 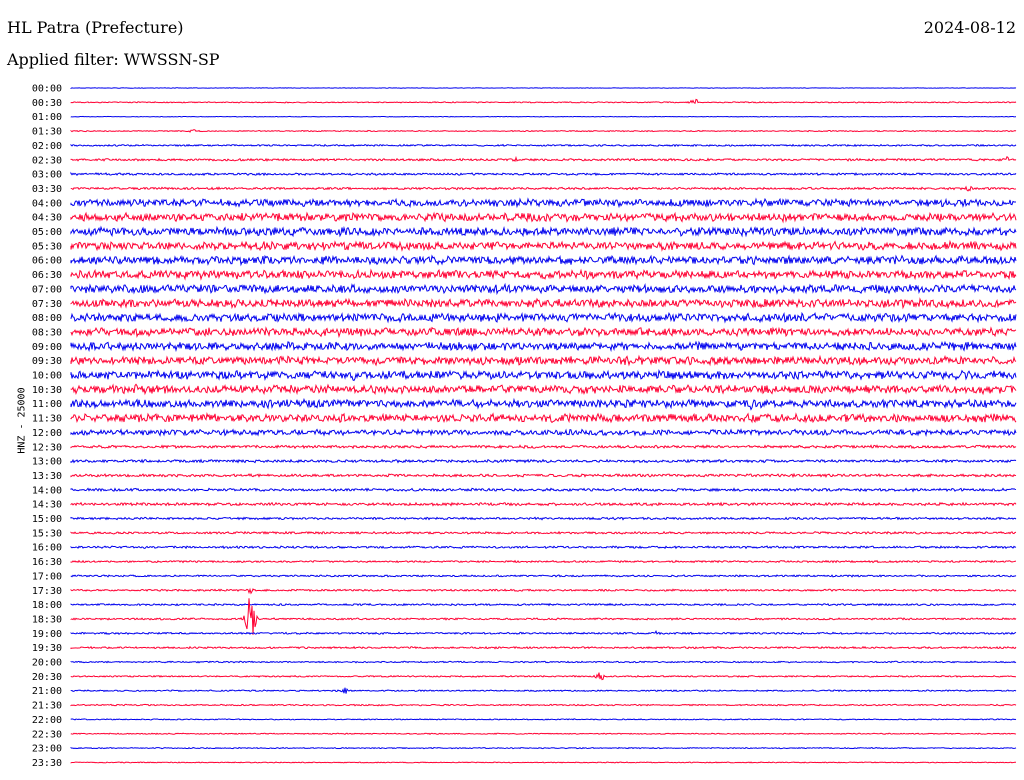 I want to click on row-time-label: 02:00, so click(x=47, y=146).